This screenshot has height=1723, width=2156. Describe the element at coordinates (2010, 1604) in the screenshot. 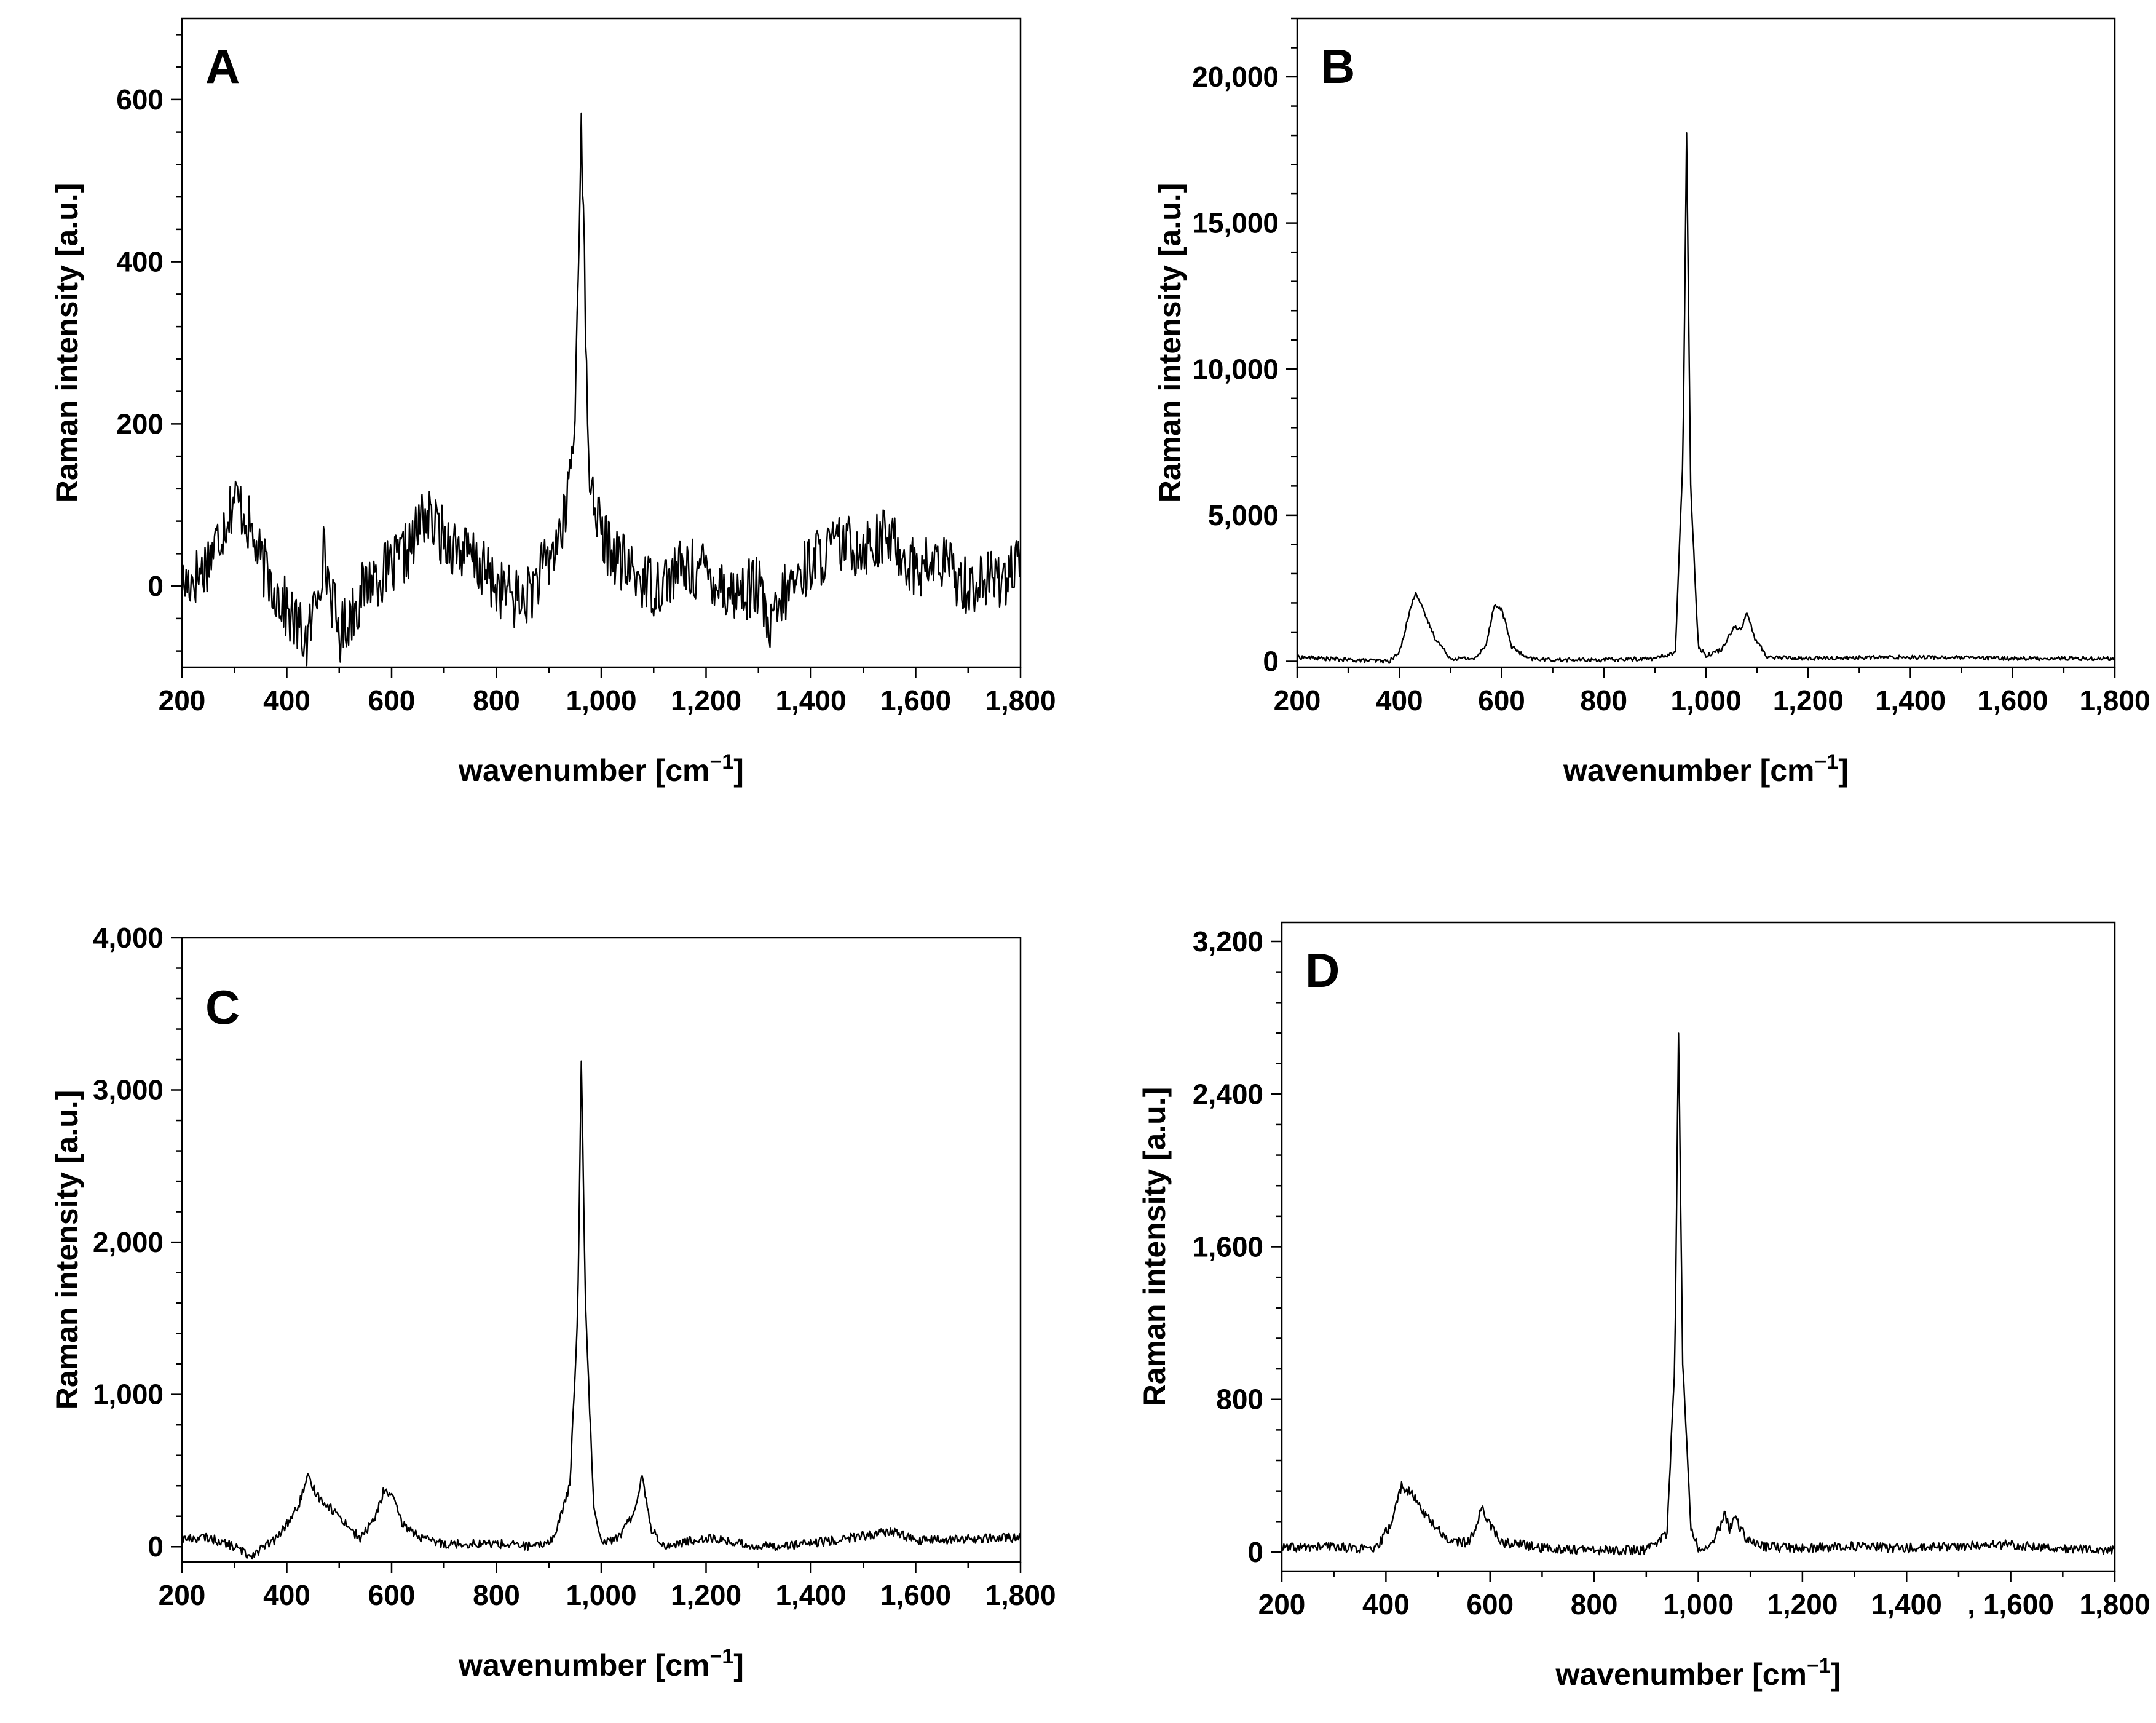

I see `x-tick-label: , 1,600` at that location.